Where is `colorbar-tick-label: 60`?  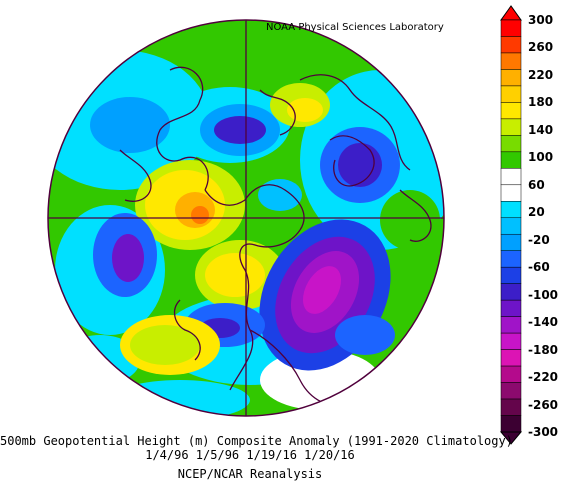 colorbar-tick-label: 60 is located at coordinates (536, 184).